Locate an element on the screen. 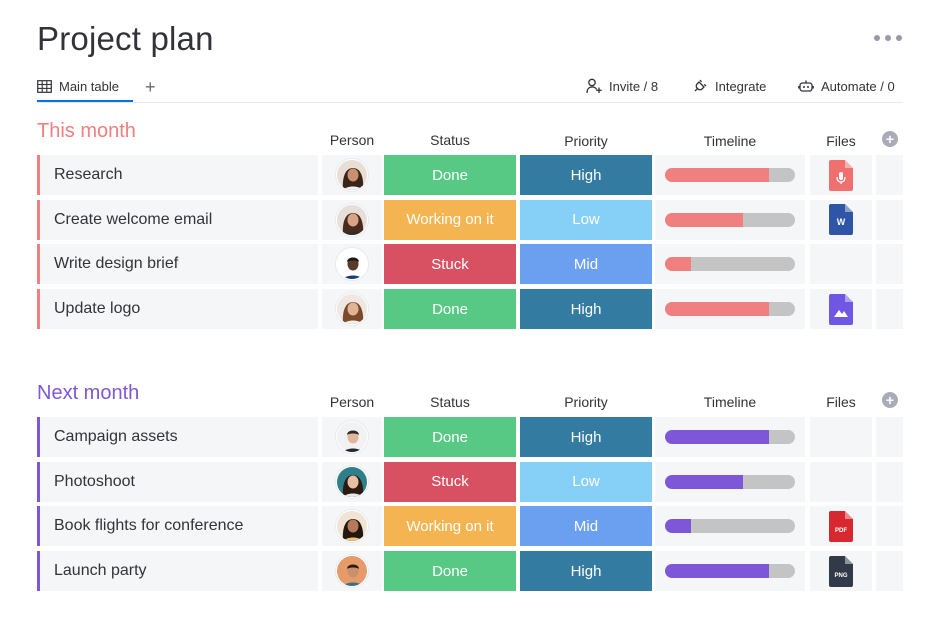 The width and height of the screenshot is (936, 624). pdf-file-icon: PDF is located at coordinates (841, 526).